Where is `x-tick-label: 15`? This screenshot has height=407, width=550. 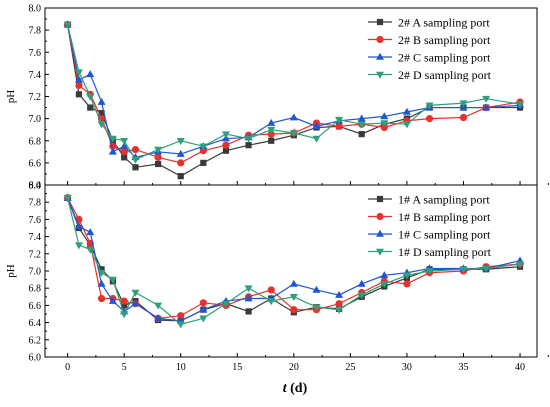 x-tick-label: 15 is located at coordinates (237, 367).